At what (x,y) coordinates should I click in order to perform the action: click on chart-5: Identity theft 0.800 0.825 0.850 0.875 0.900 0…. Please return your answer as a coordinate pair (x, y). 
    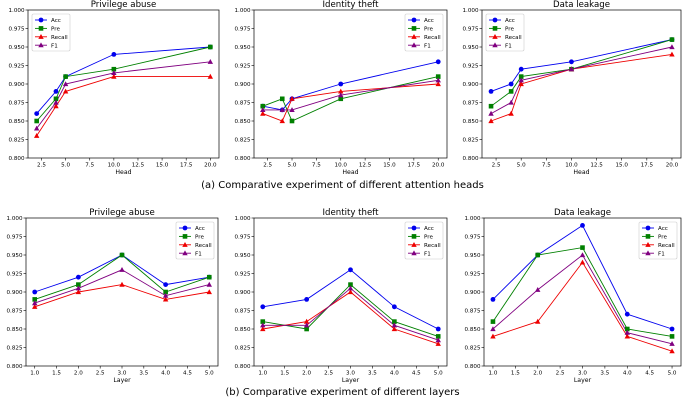
    Looking at the image, I should click on (341, 296).